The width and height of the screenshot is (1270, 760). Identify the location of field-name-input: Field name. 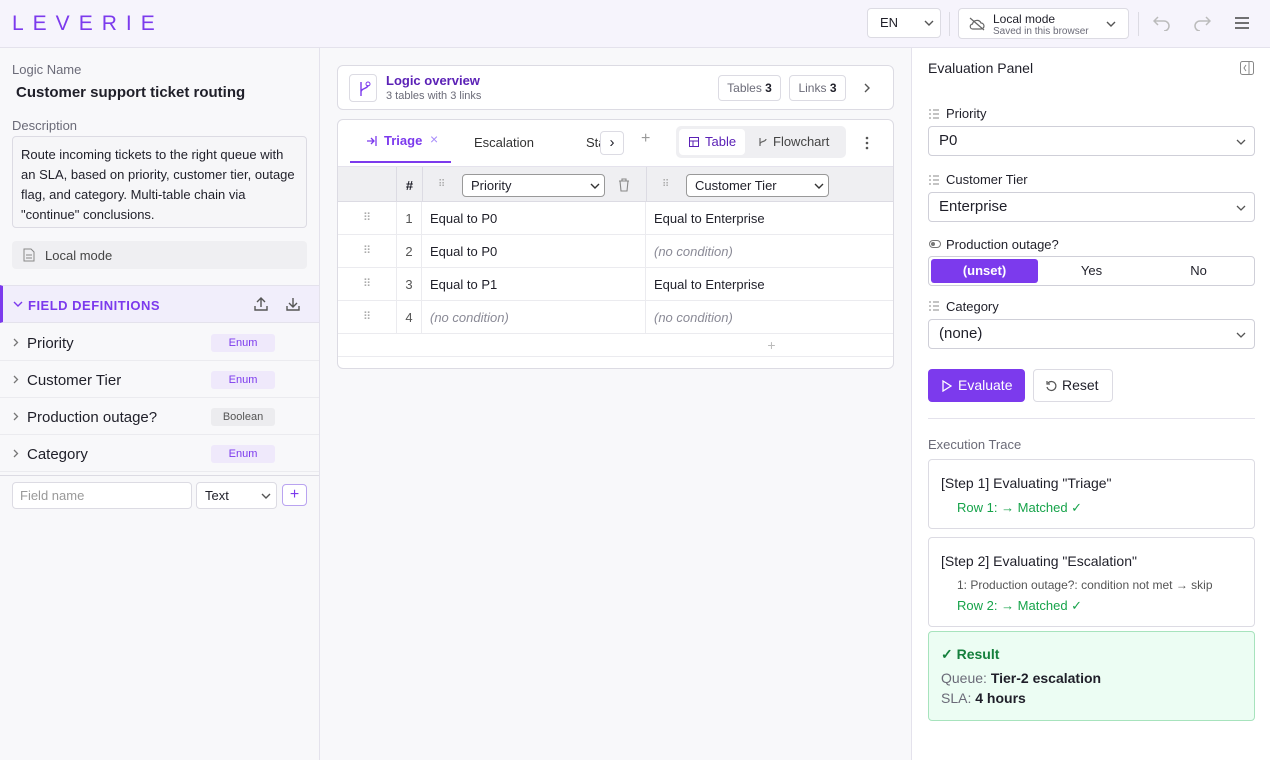
(102, 495).